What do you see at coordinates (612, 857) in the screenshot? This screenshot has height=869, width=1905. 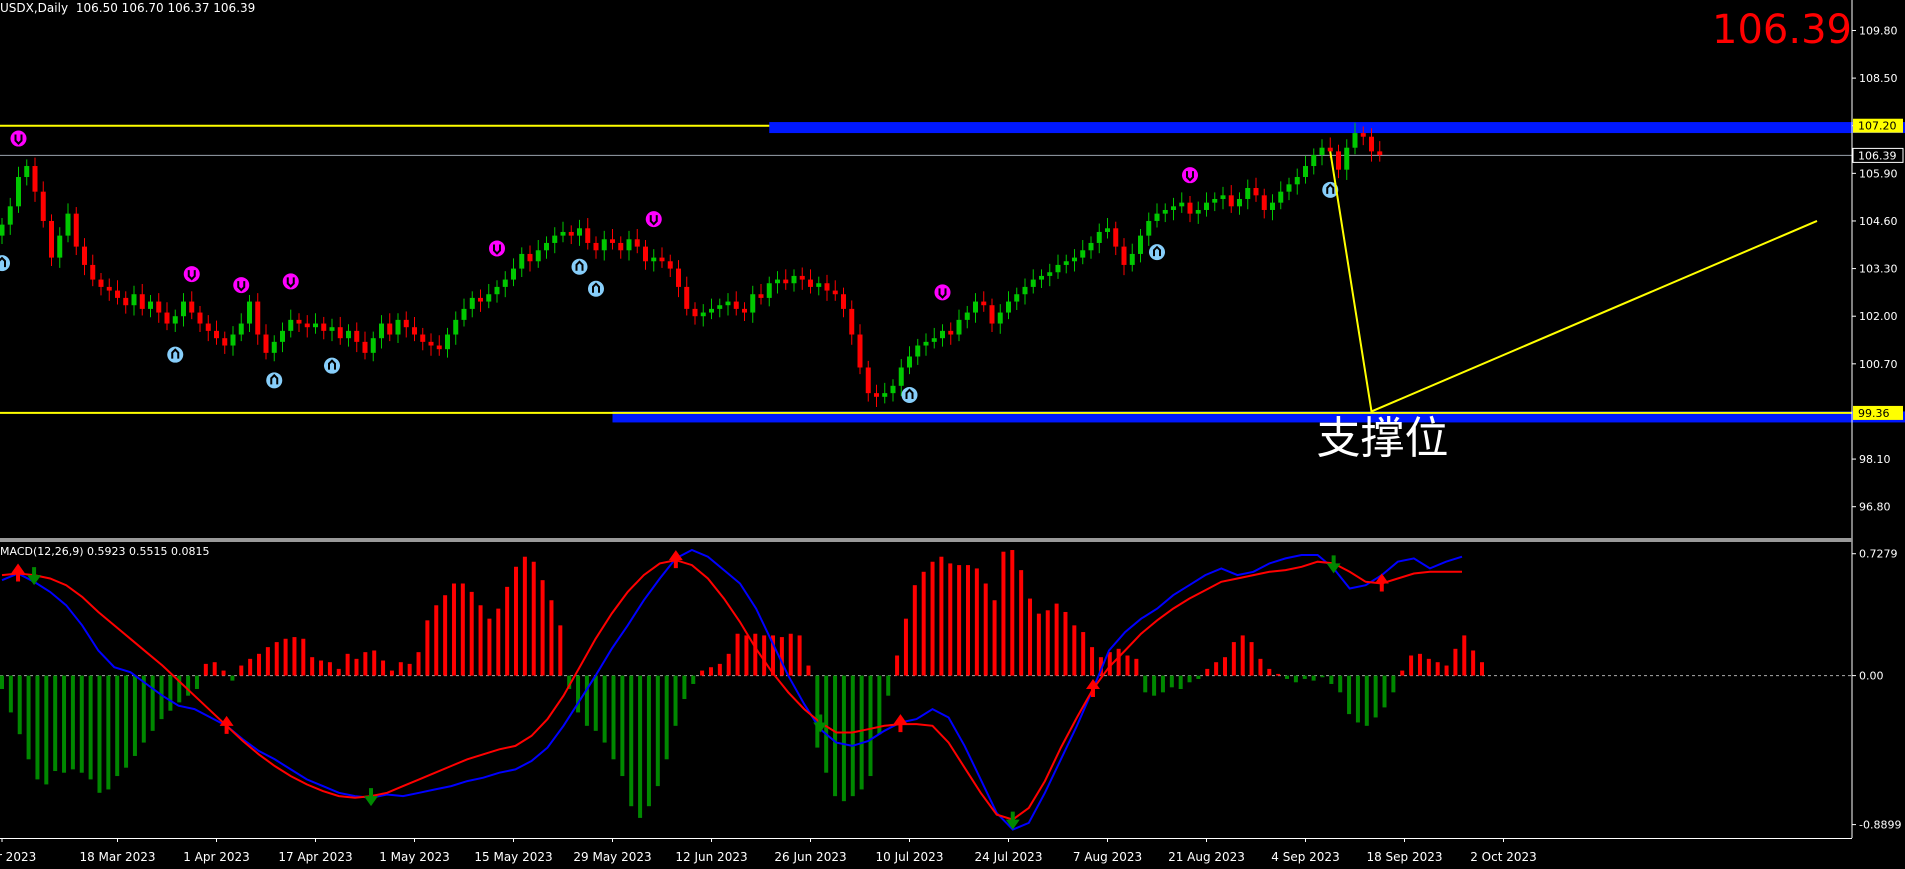 I see `x-tick-label: 29 May 2023` at bounding box center [612, 857].